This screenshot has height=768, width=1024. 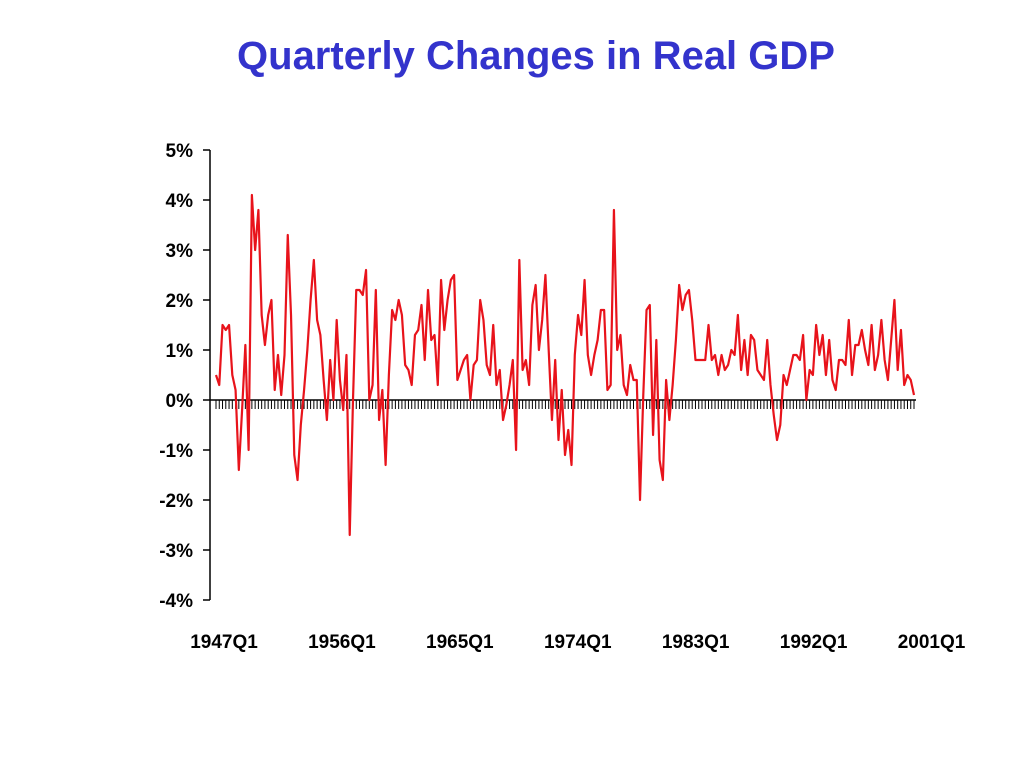 I want to click on x-tick-label: 1965Q1, so click(x=460, y=642).